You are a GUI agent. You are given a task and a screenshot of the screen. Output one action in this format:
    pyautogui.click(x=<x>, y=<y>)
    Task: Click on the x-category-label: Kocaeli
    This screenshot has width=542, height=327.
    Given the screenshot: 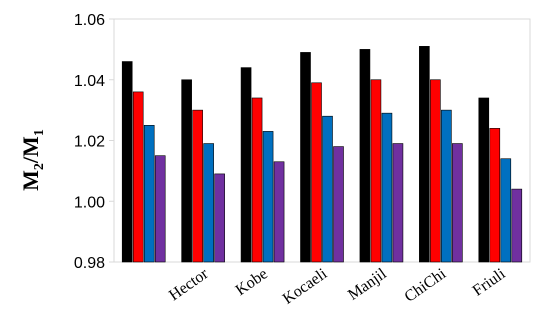 What is the action you would take?
    pyautogui.click(x=305, y=286)
    